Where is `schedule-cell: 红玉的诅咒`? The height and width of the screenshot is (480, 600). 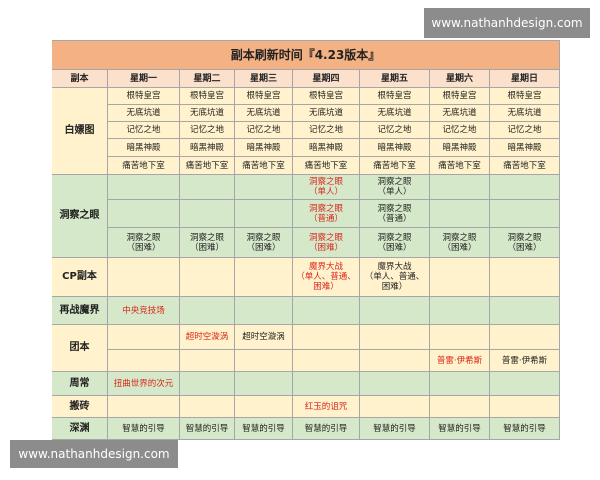
schedule-cell: 红玉的诅咒 is located at coordinates (326, 407).